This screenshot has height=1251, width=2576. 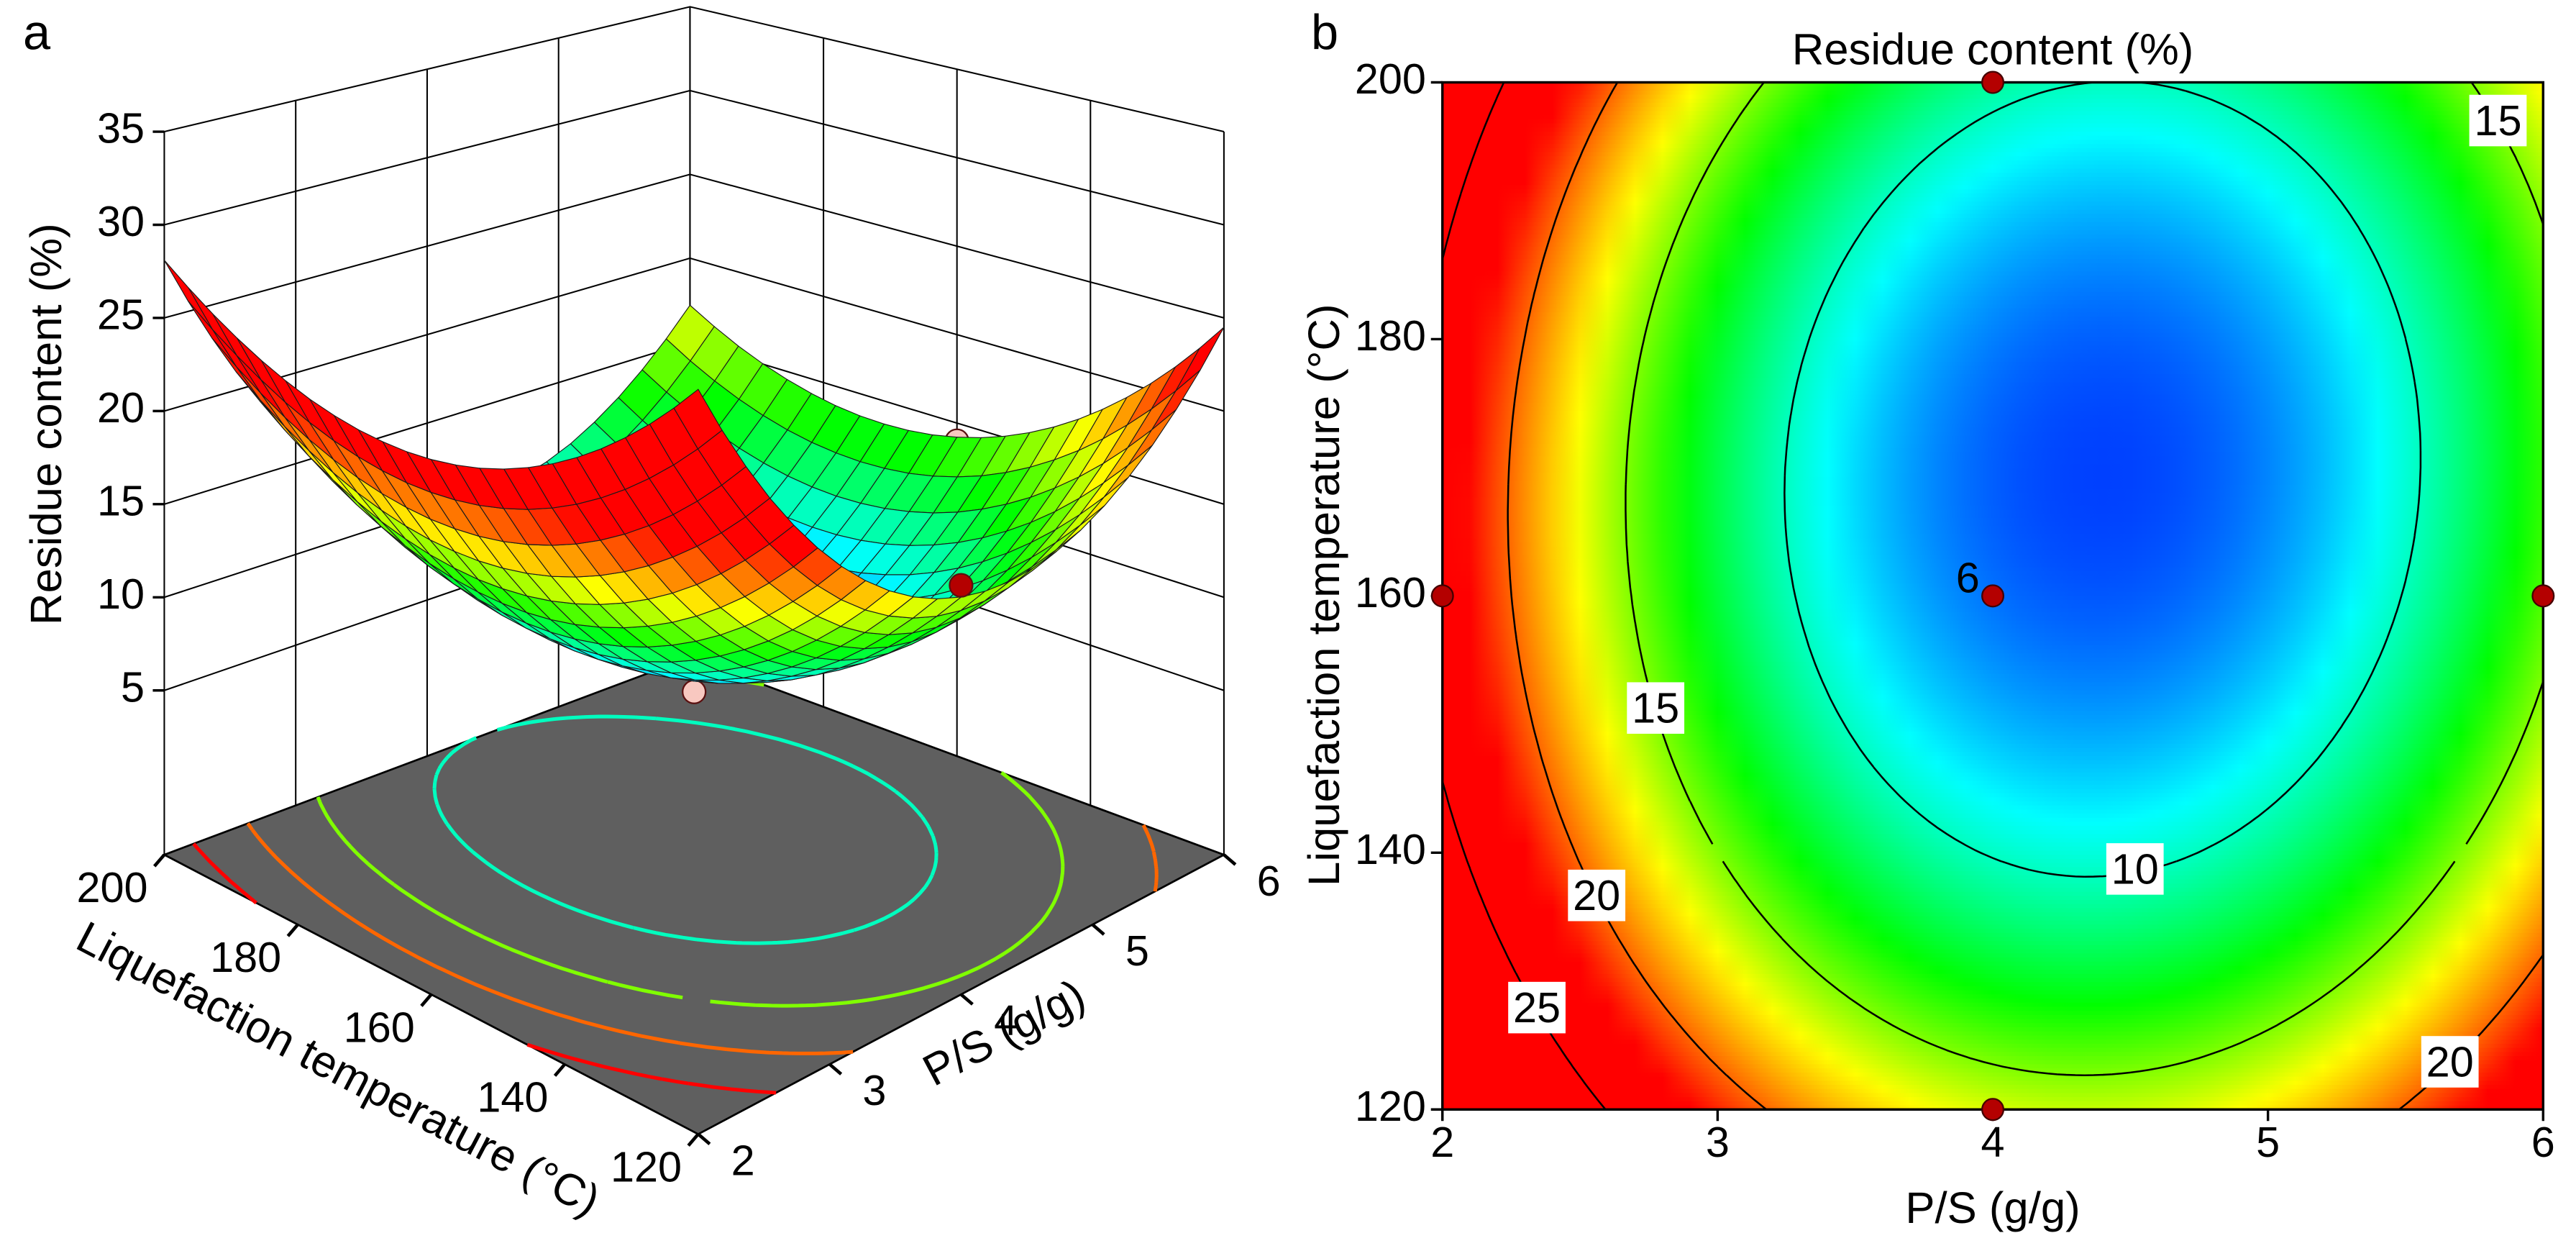 What do you see at coordinates (379, 1027) in the screenshot?
I see `y-tick-label: 160` at bounding box center [379, 1027].